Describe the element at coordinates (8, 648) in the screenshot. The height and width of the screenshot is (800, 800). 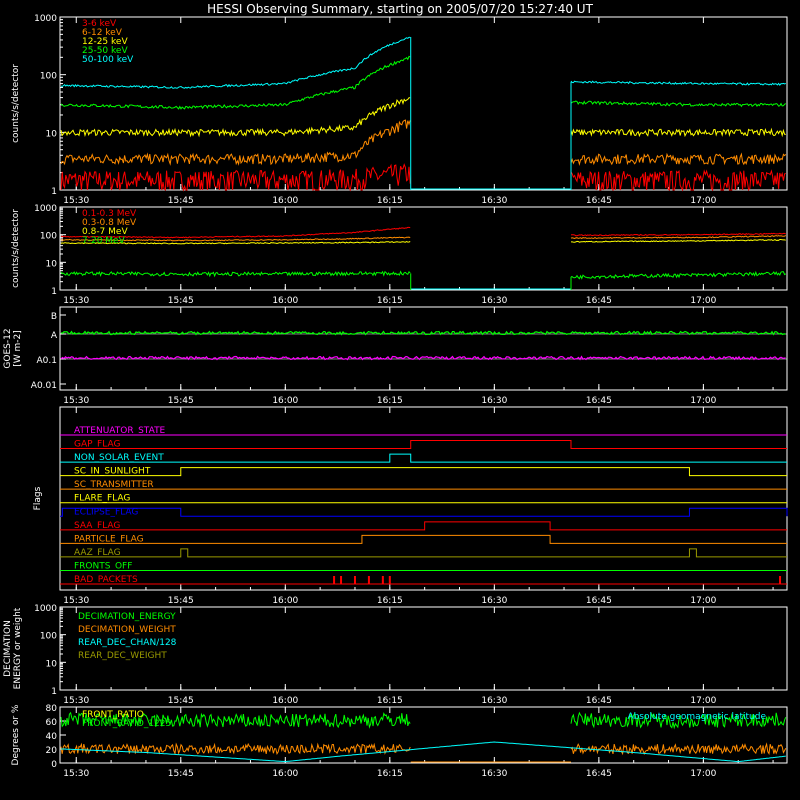
I see `y-axis-label: DECIMATION` at that location.